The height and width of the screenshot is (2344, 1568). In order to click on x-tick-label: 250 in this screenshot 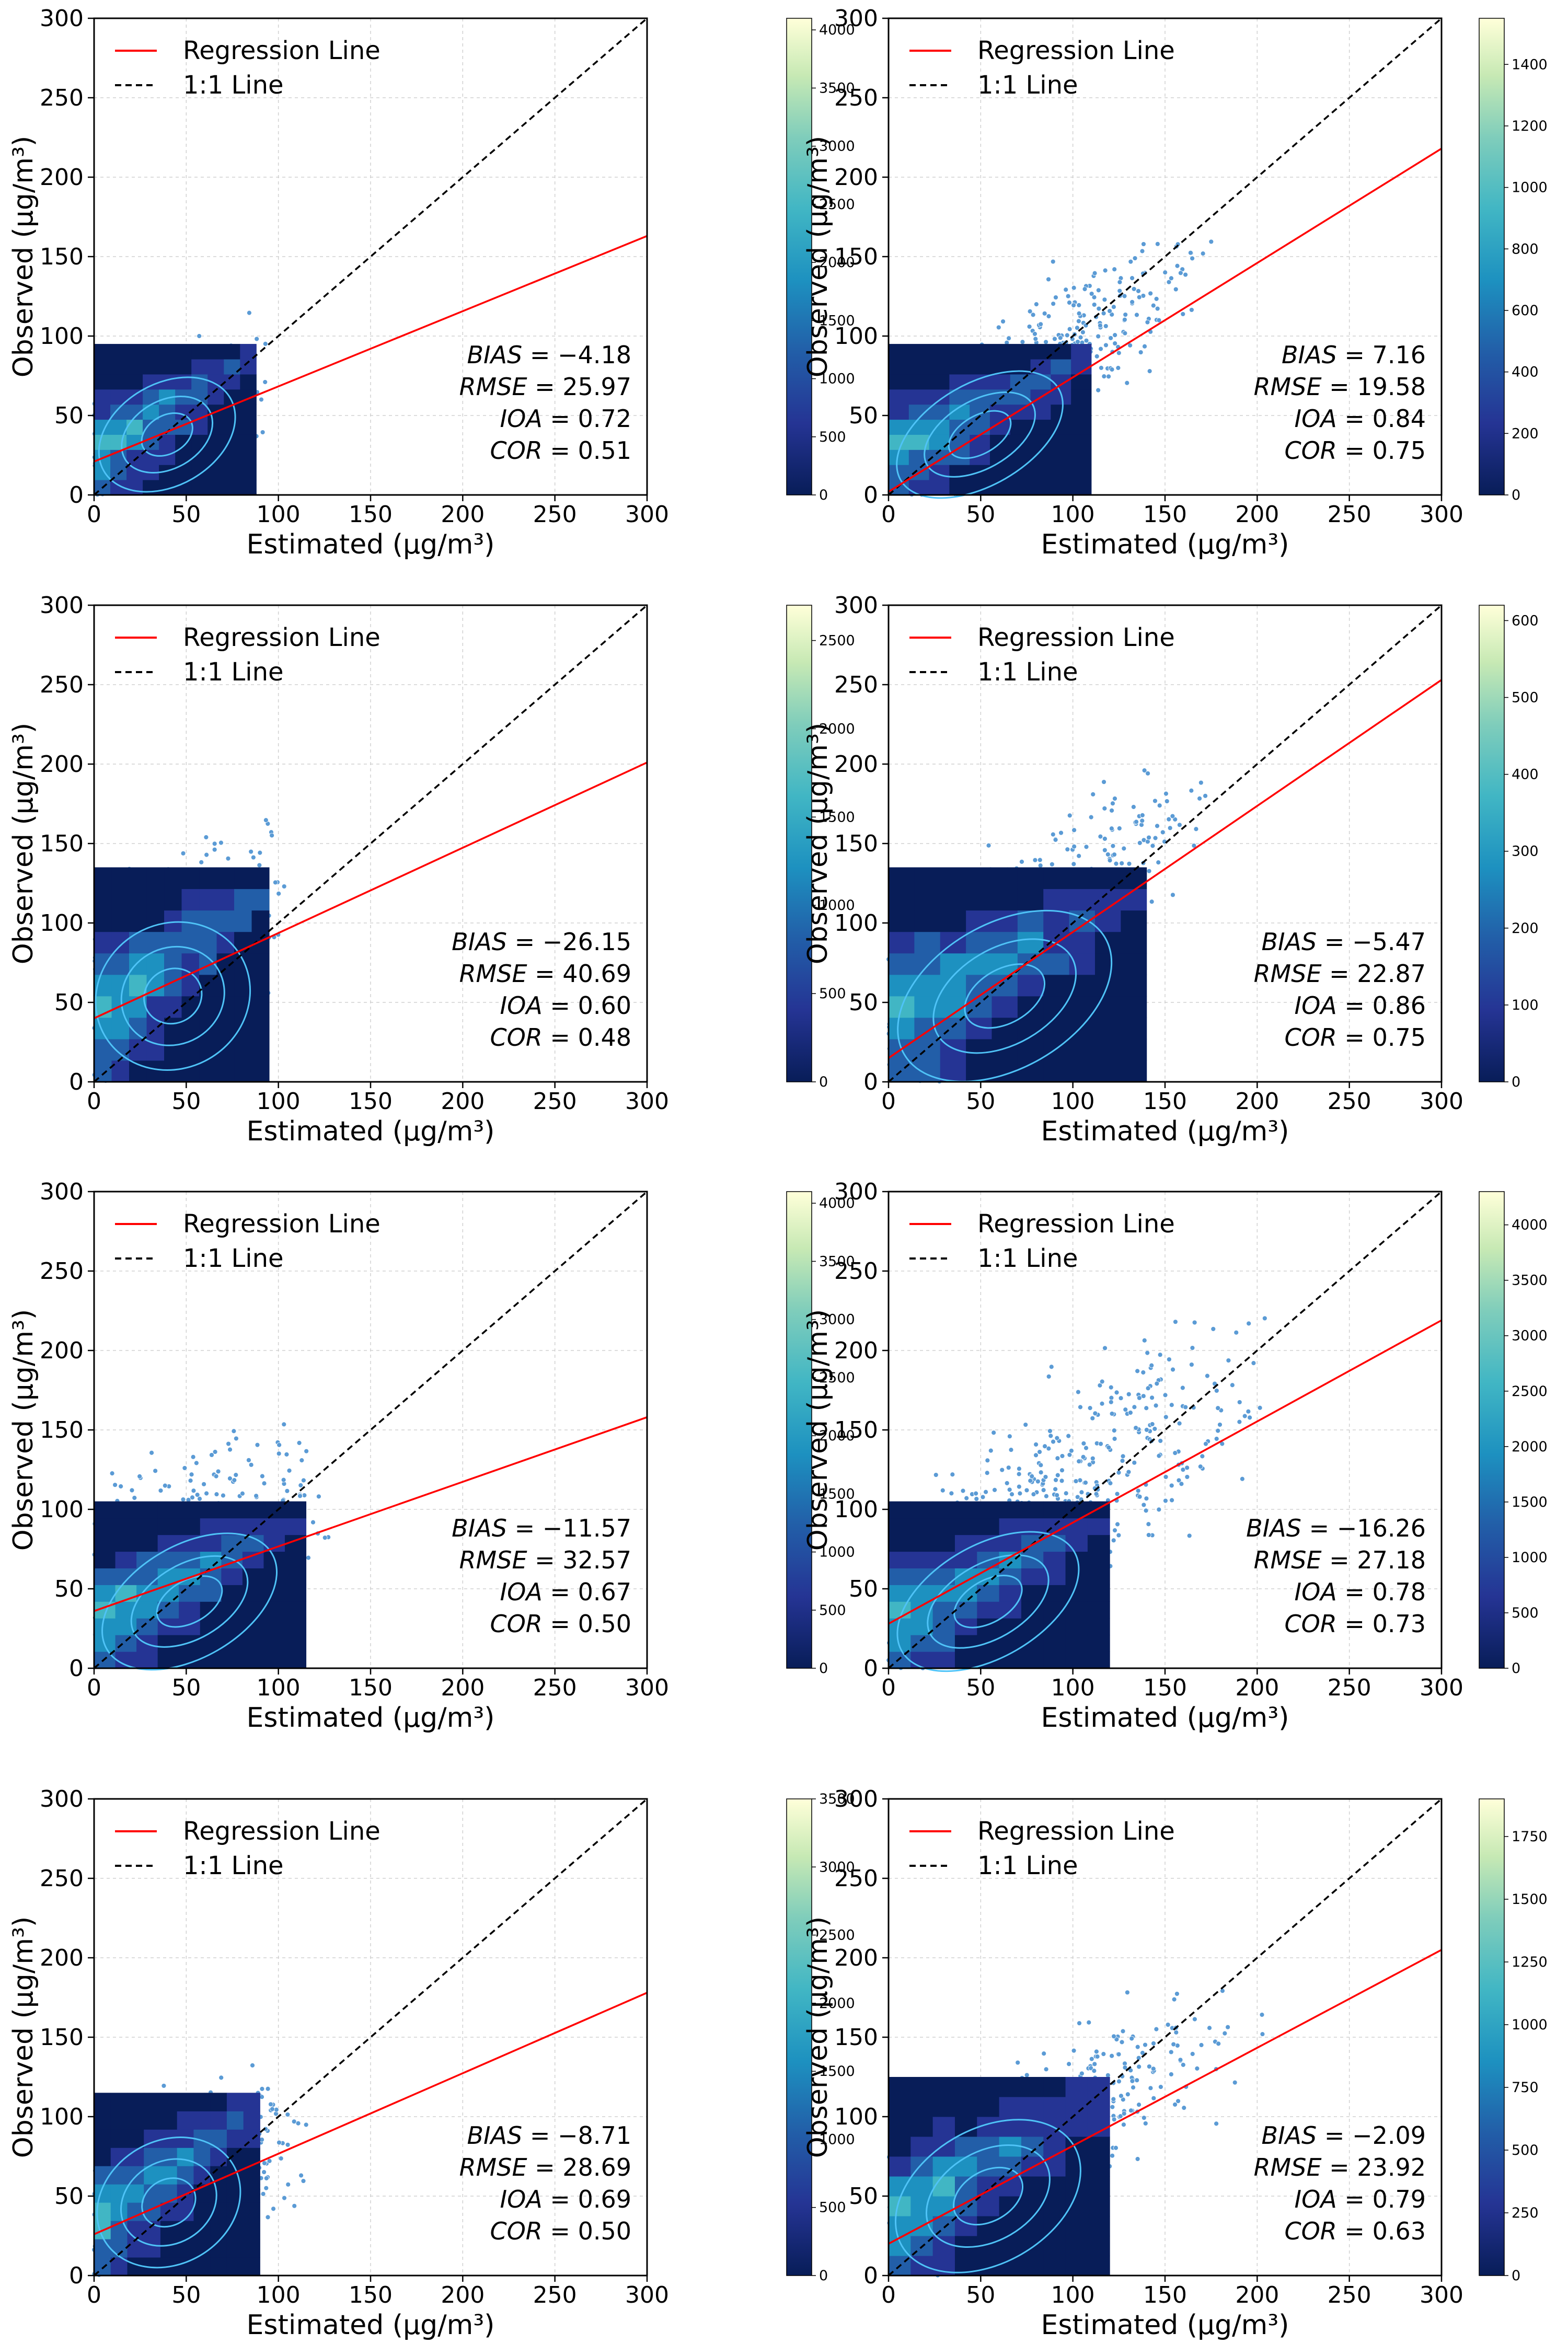, I will do `click(555, 1101)`.